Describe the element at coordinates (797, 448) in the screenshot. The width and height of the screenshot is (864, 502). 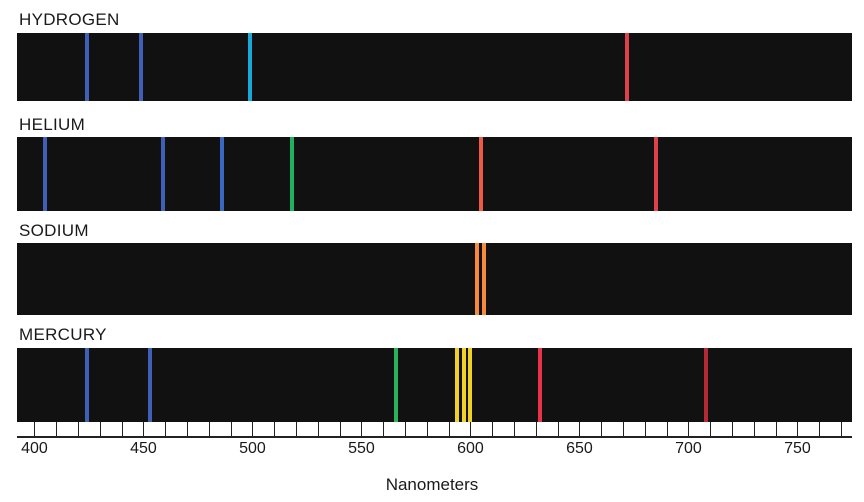
I see `tick-label-750: 750` at that location.